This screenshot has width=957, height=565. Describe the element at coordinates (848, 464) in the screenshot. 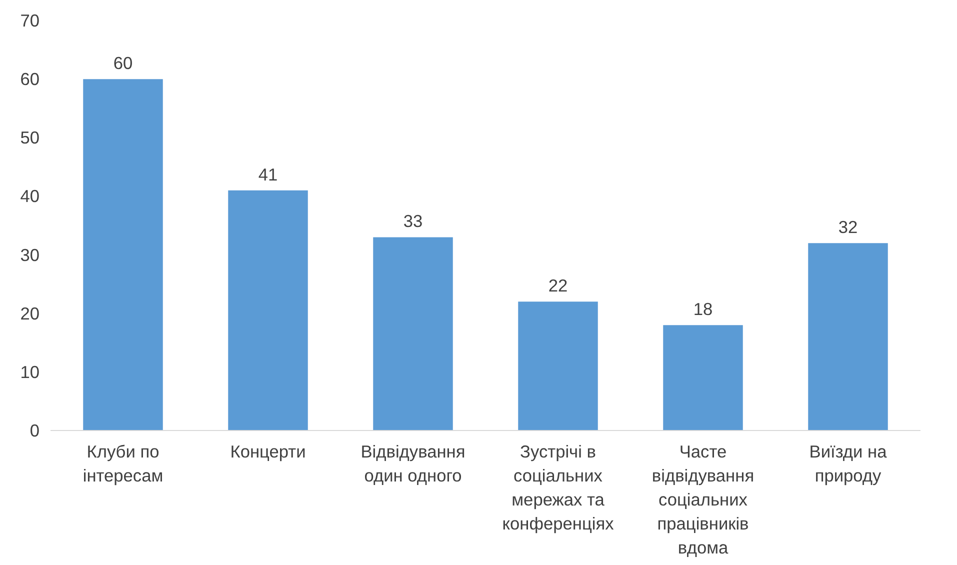

I see `x-tick-label: Виїзди на природу` at that location.